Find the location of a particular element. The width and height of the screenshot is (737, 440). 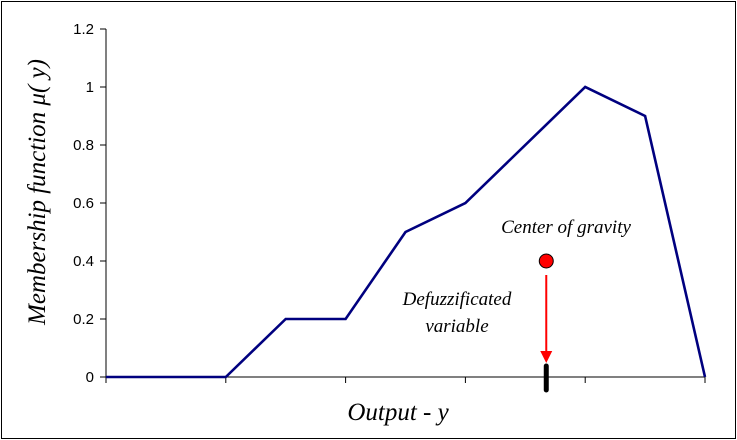

y-ticks: 0 0.2 0.4 0.6 0.8 1 1.2 is located at coordinates (89, 203).